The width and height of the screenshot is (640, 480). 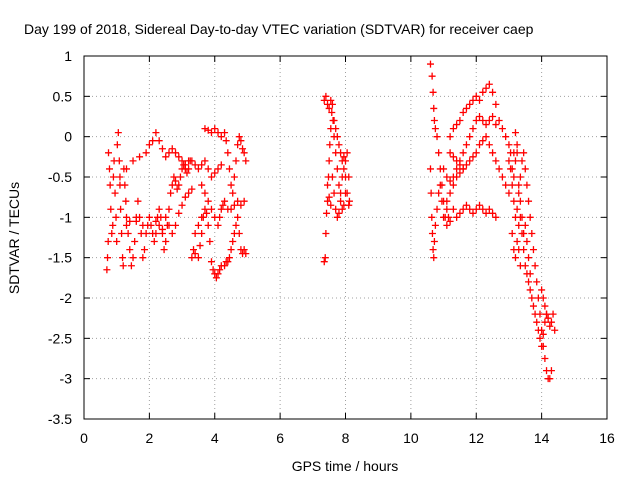 I want to click on y-tick-label: -3, so click(x=66, y=379).